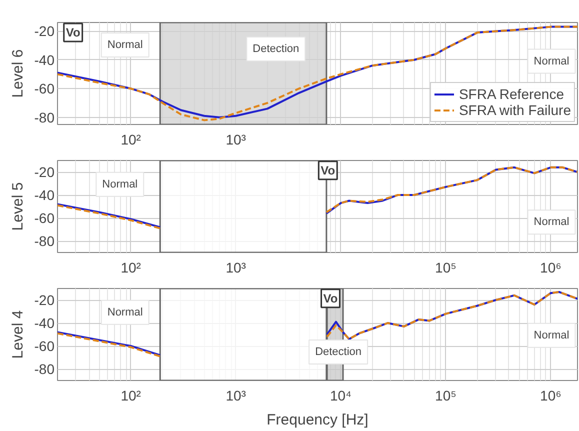 The image size is (579, 431). I want to click on y-axis-title: Level 4, so click(17, 334).